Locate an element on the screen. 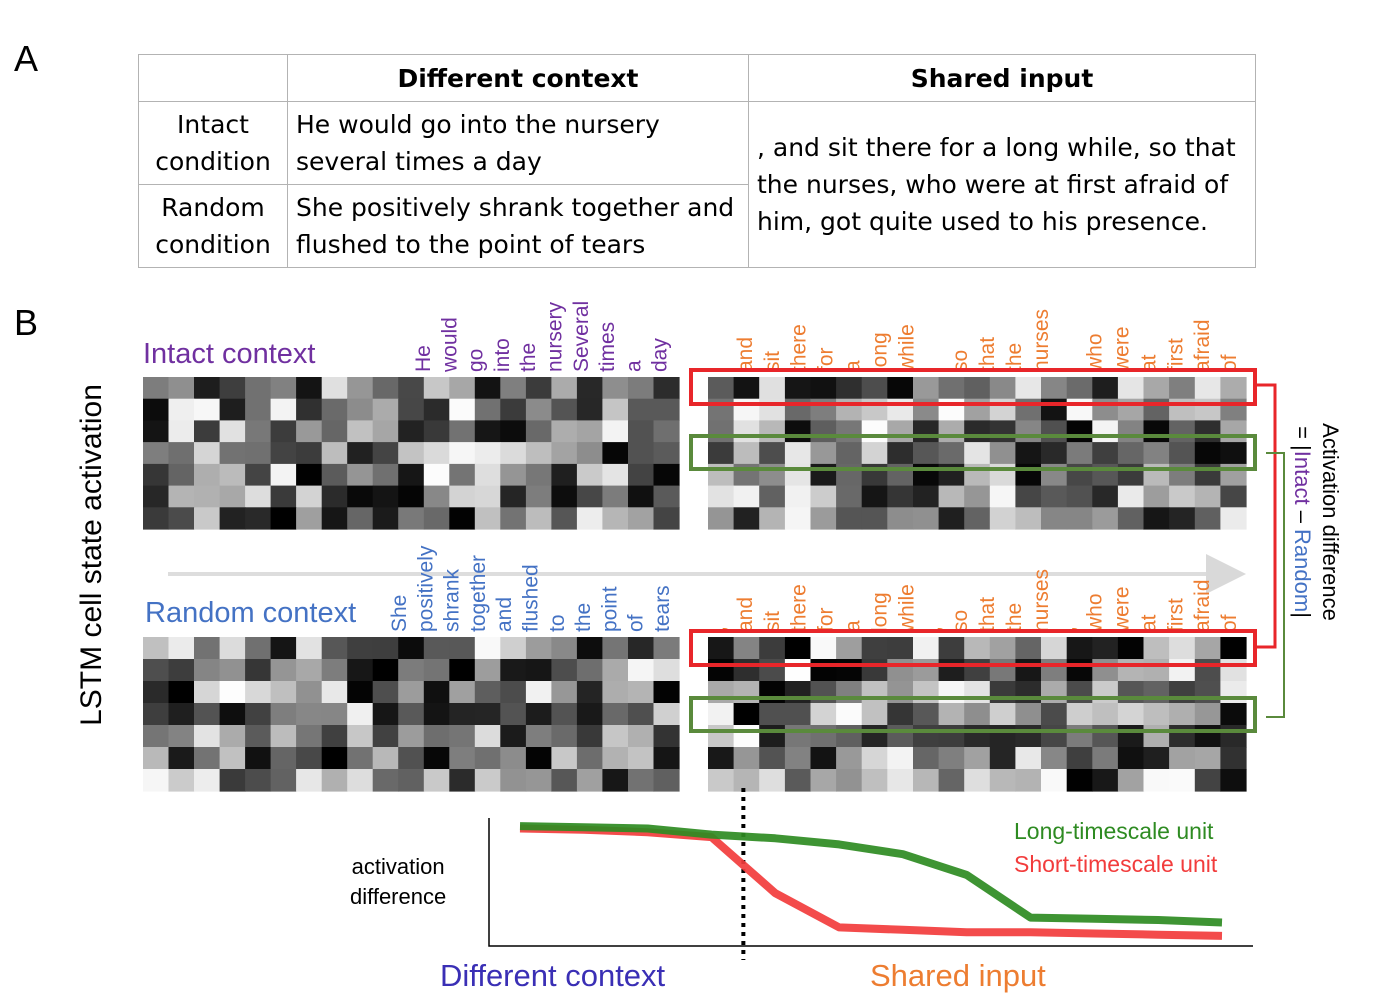 The image size is (1376, 1006). word-label: who is located at coordinates (1095, 613).